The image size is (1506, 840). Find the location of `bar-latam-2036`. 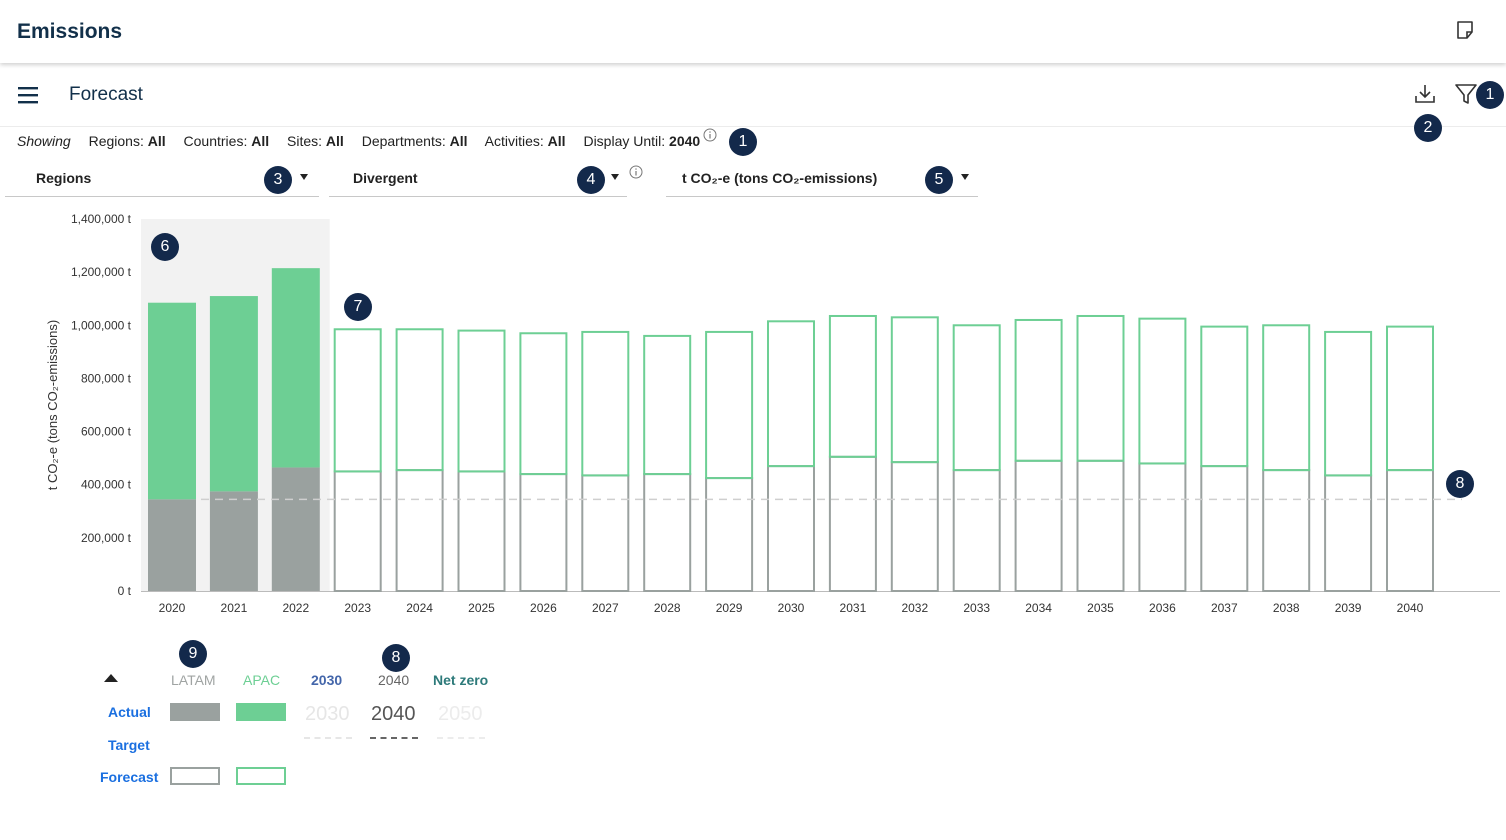

bar-latam-2036 is located at coordinates (1162, 527).